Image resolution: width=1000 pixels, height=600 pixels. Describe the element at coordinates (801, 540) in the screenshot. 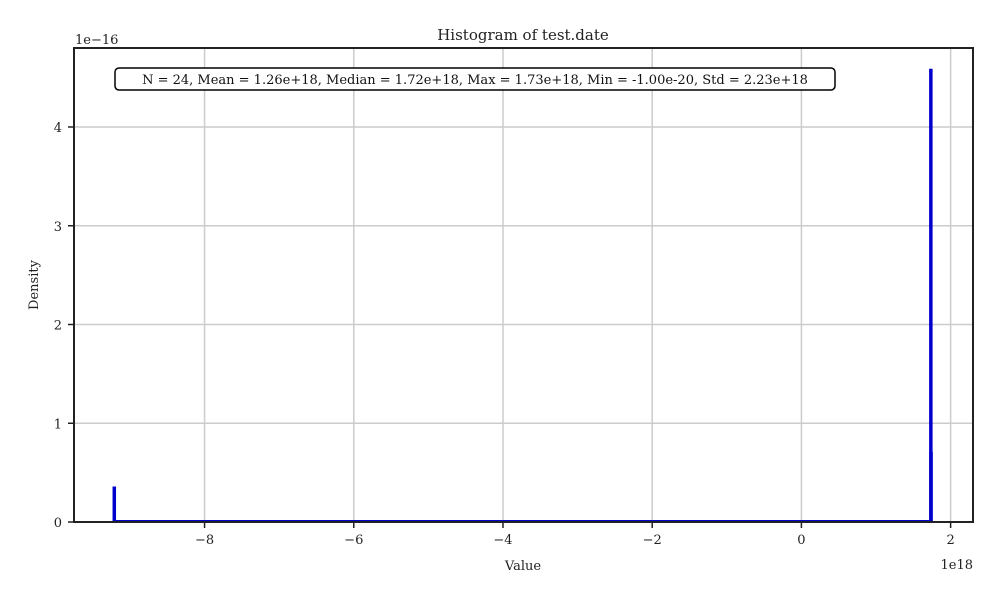

I see `x-tick-label: 0` at that location.